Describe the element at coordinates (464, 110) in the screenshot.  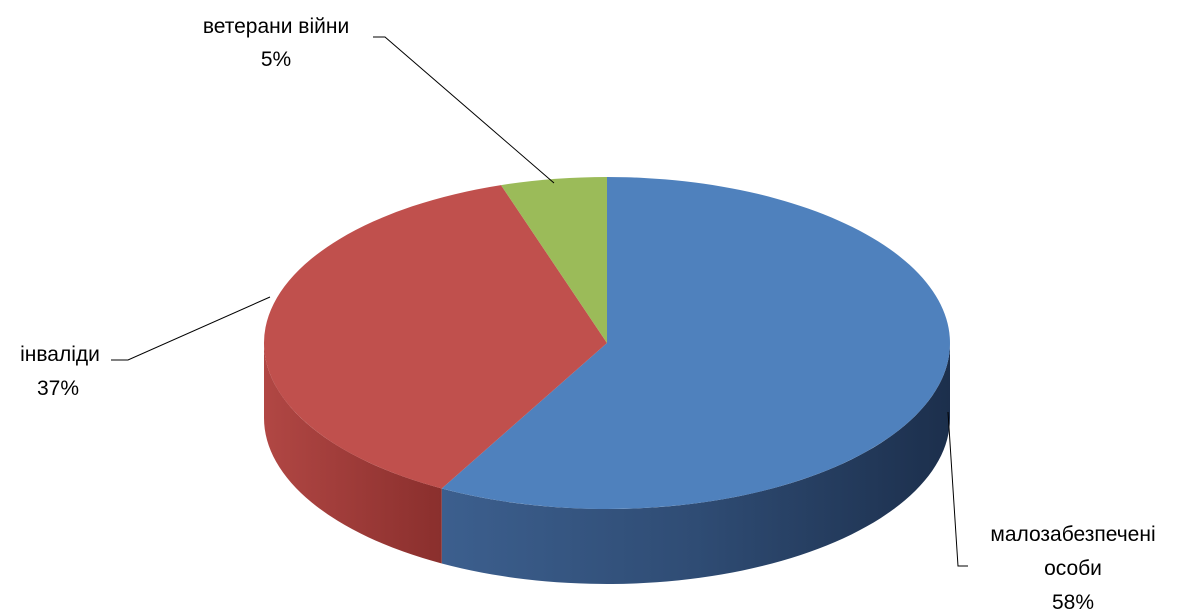
I see `leader-line-veterans` at that location.